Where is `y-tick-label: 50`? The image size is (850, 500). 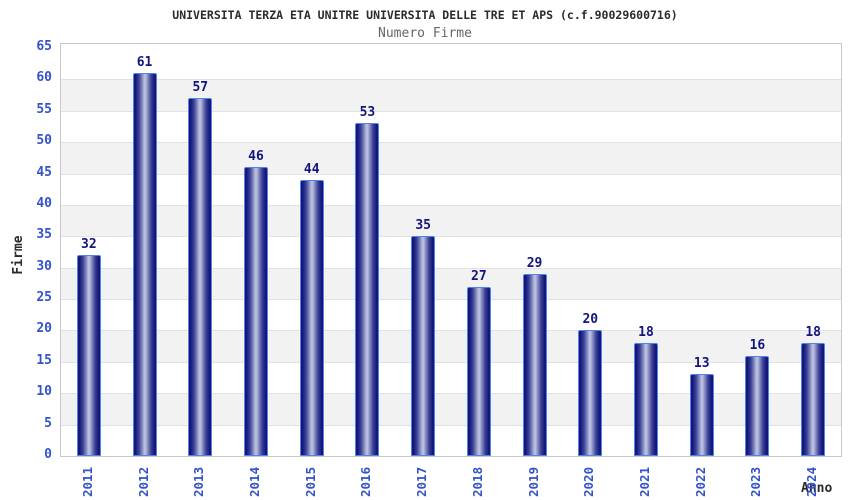
y-tick-label: 50 is located at coordinates (44, 141).